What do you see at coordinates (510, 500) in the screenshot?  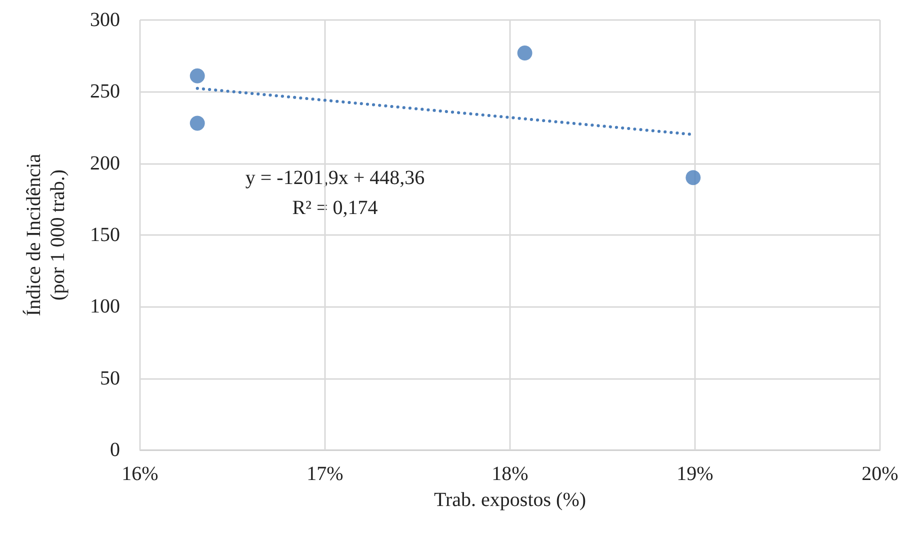 I see `x-axis-title: Trab. expostos (%)` at bounding box center [510, 500].